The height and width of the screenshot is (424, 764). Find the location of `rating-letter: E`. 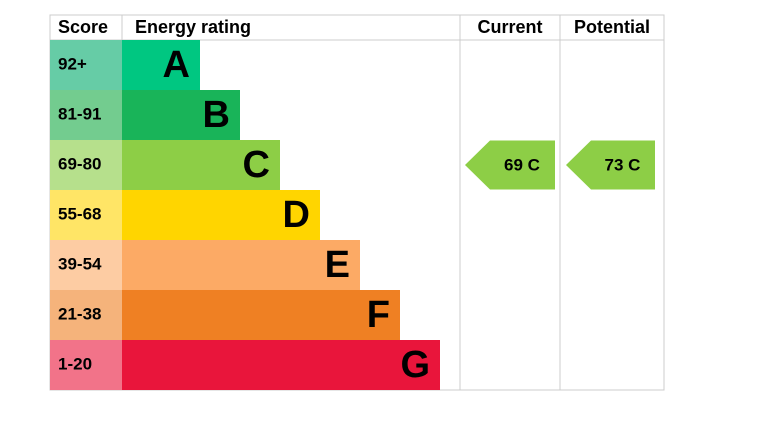

rating-letter: E is located at coordinates (337, 265).